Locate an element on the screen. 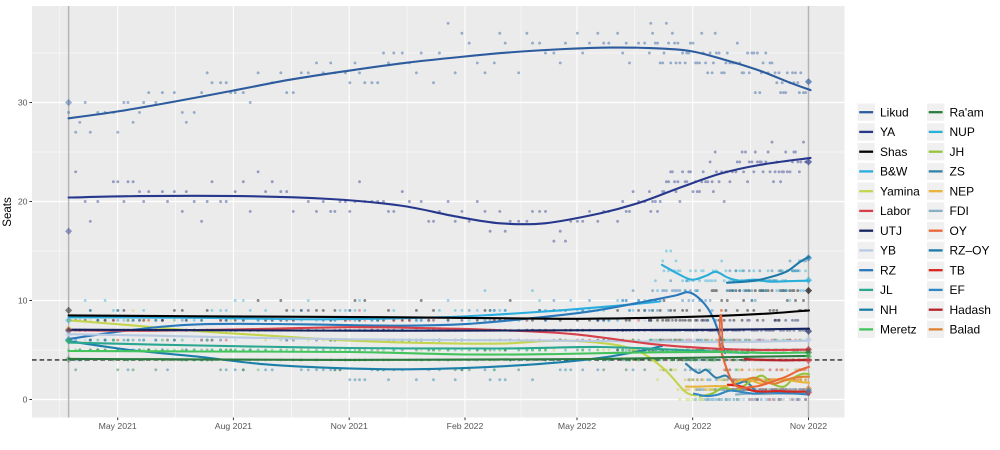  svg-text: Seats is located at coordinates (8, 212).